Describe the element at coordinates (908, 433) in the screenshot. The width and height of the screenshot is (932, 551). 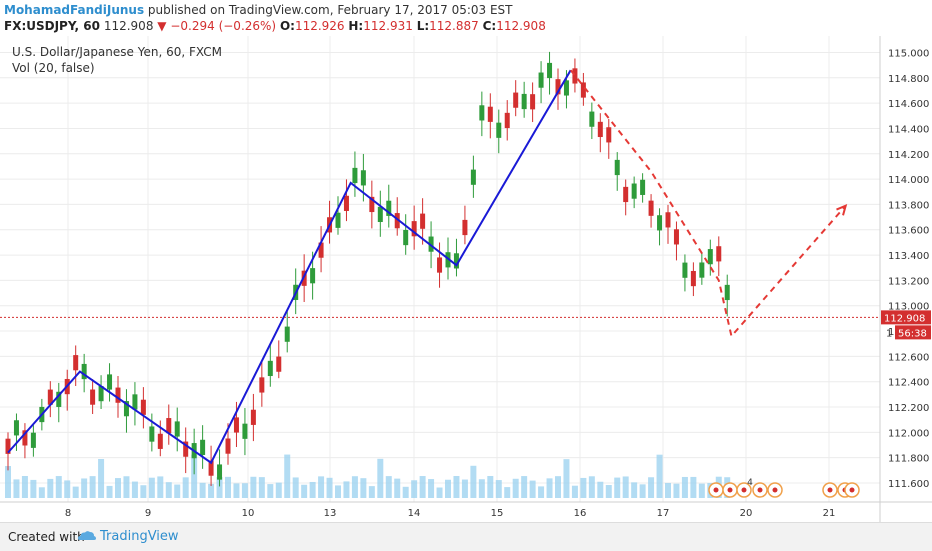
I see `y-tick-label: 112.000` at that location.